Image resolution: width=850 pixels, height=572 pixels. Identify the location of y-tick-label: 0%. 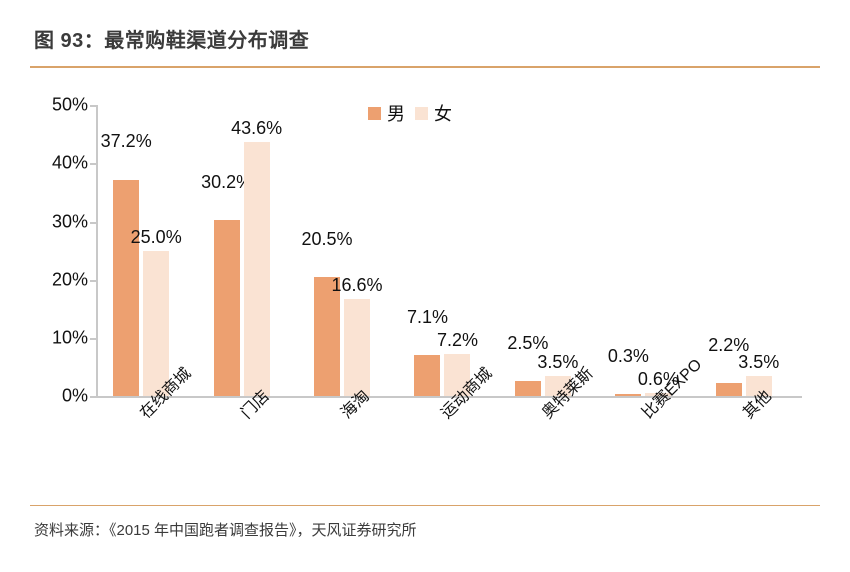
(74, 395).